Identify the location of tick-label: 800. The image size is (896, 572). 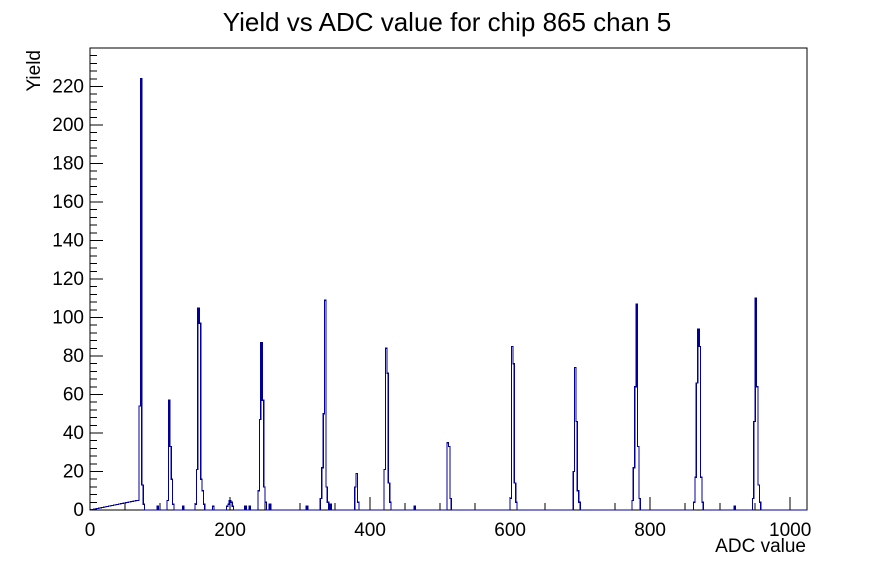
(650, 530).